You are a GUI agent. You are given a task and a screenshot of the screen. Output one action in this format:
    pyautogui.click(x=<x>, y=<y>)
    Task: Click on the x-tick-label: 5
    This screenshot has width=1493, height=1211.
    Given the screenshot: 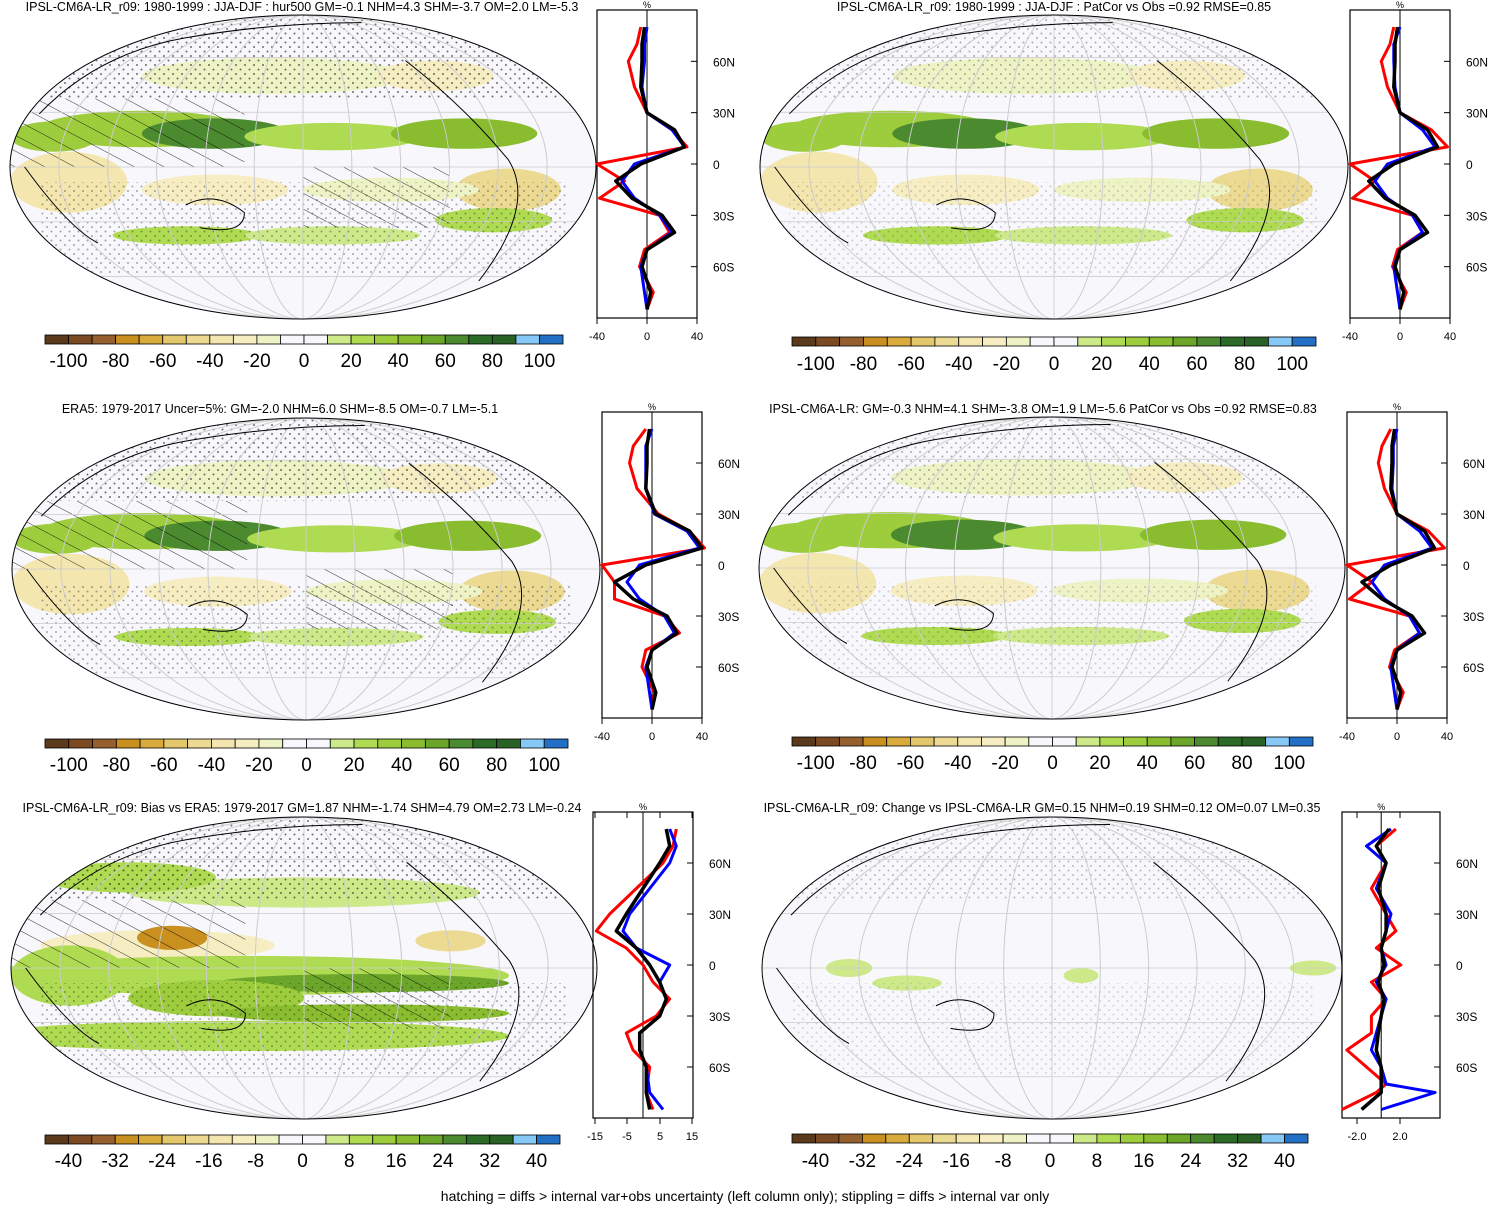 What is the action you would take?
    pyautogui.click(x=660, y=1137)
    